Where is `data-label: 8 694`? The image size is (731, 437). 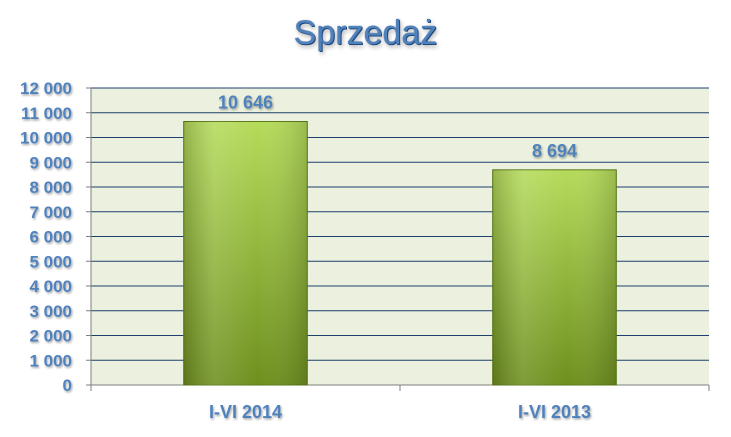
data-label: 8 694 is located at coordinates (554, 151).